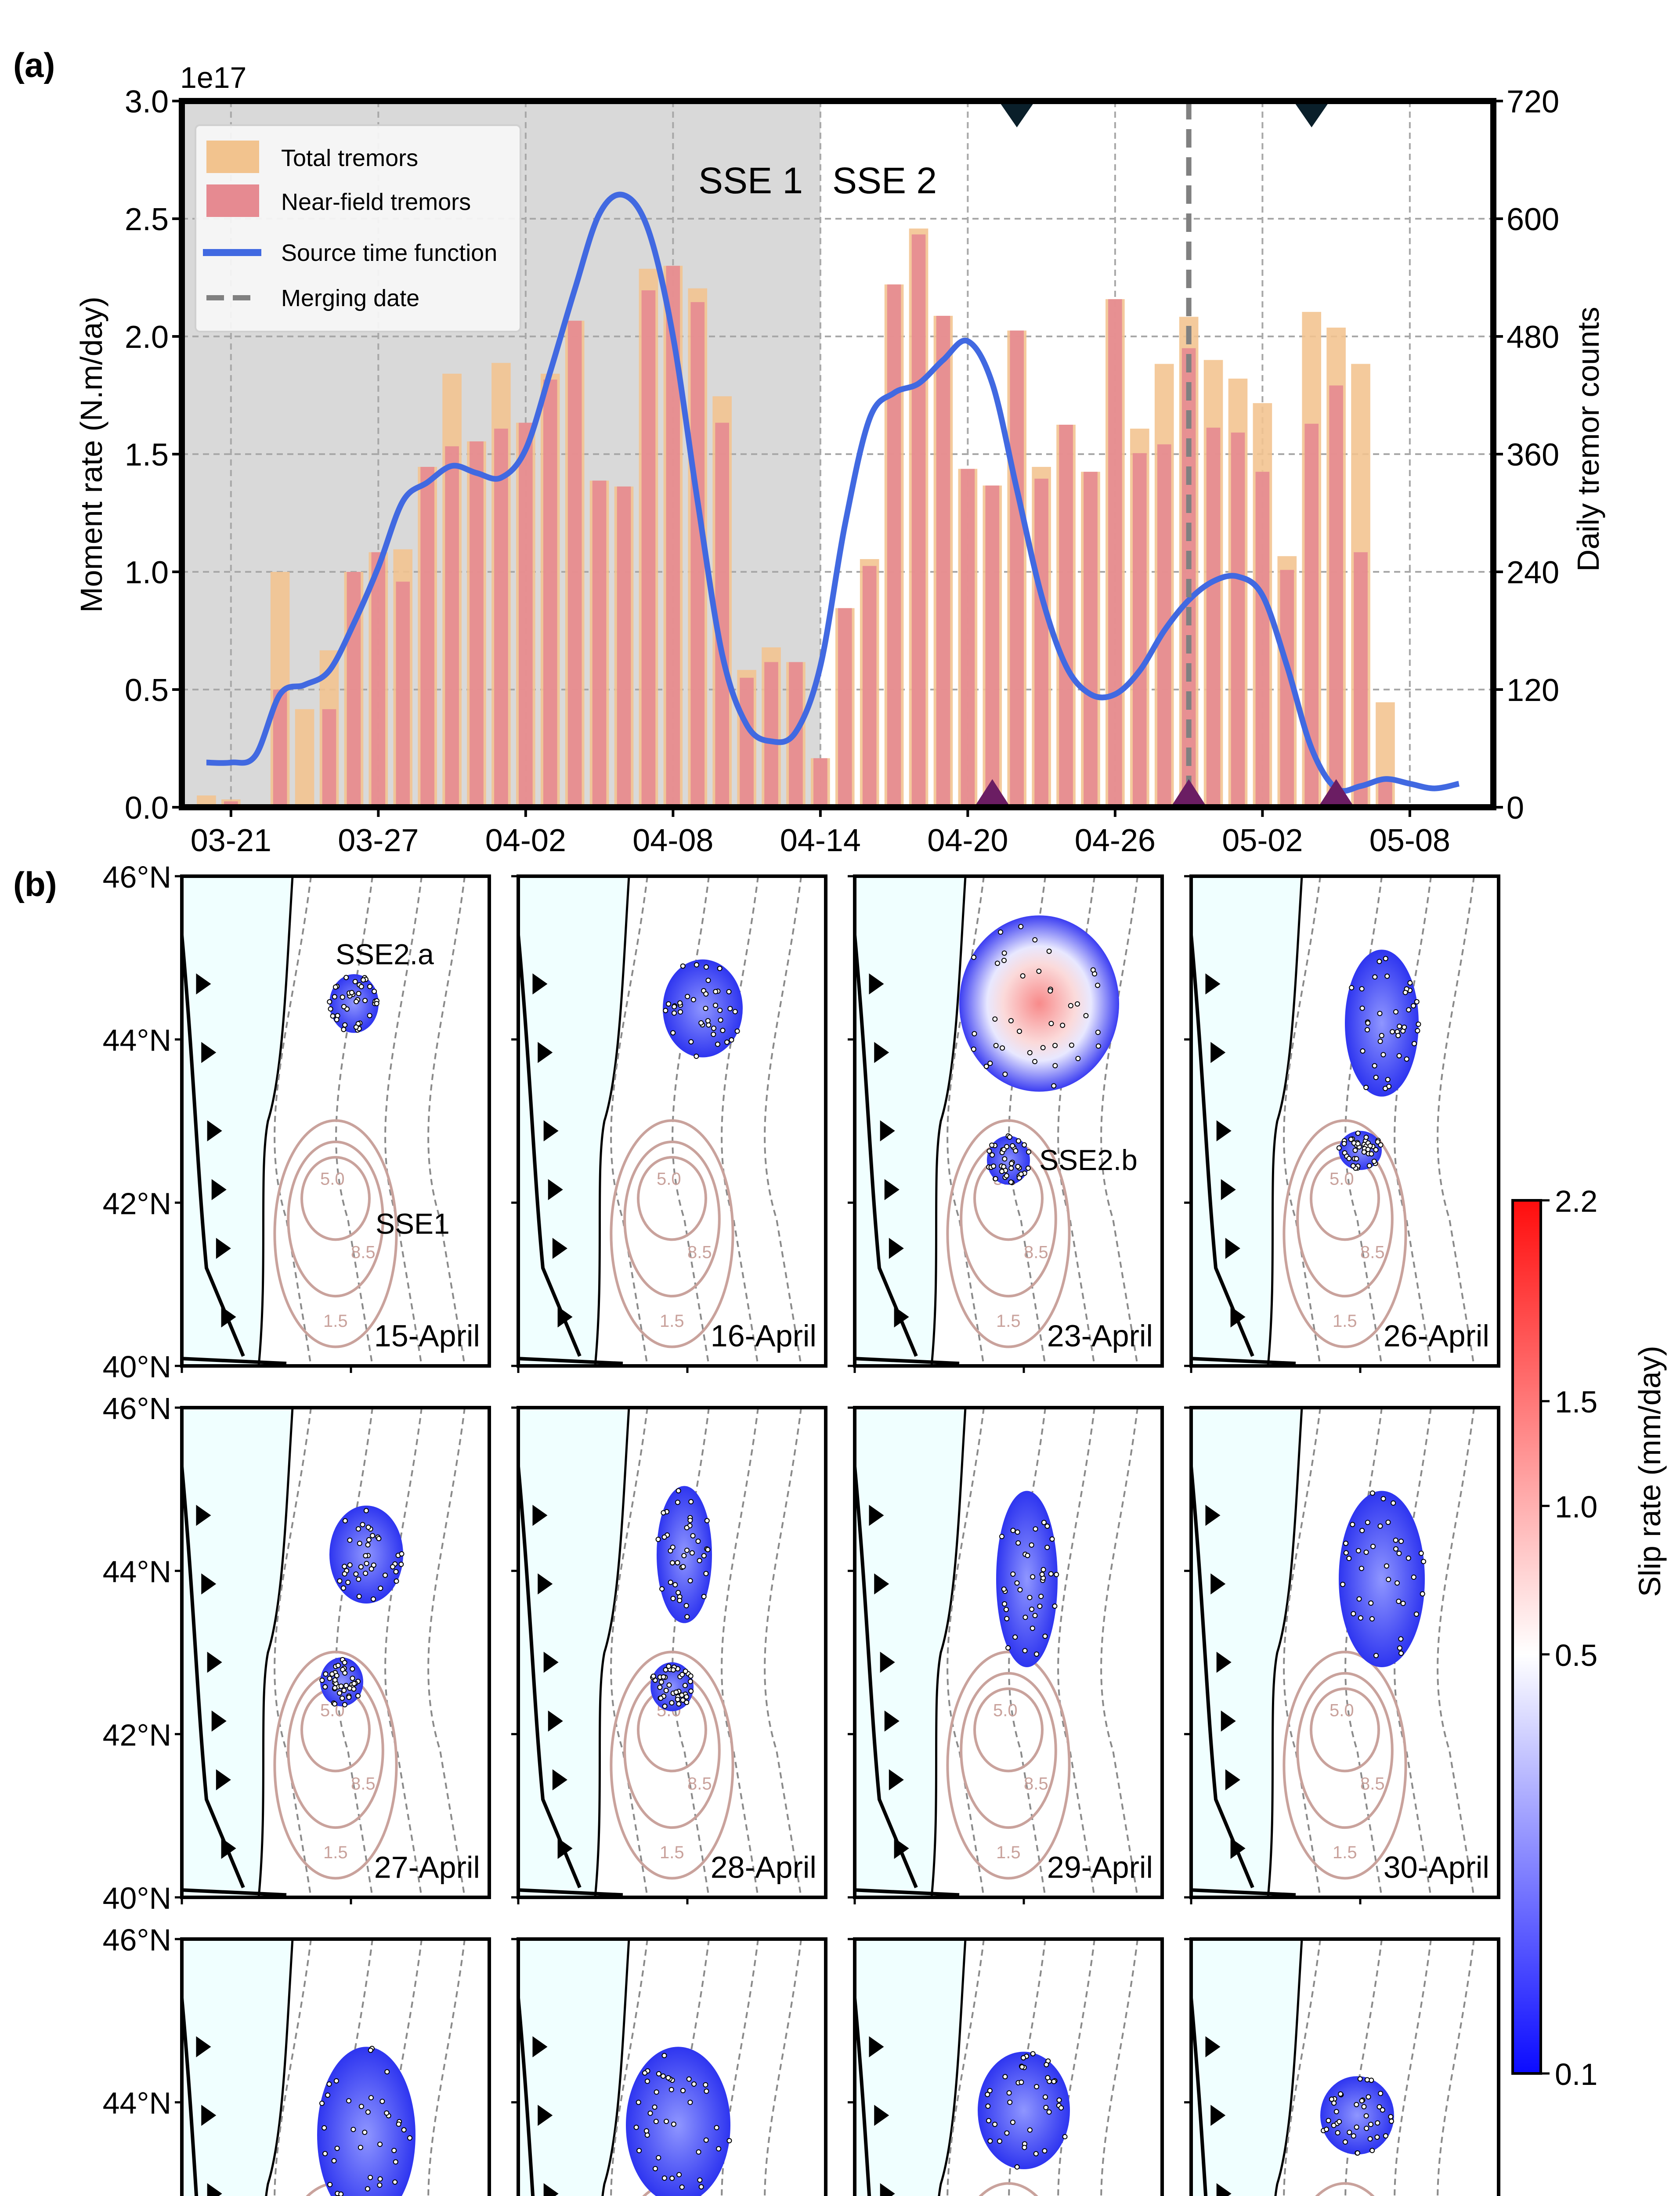 The width and height of the screenshot is (1680, 2196). Describe the element at coordinates (137, 1040) in the screenshot. I see `map-y-tick-label: 44°N` at that location.